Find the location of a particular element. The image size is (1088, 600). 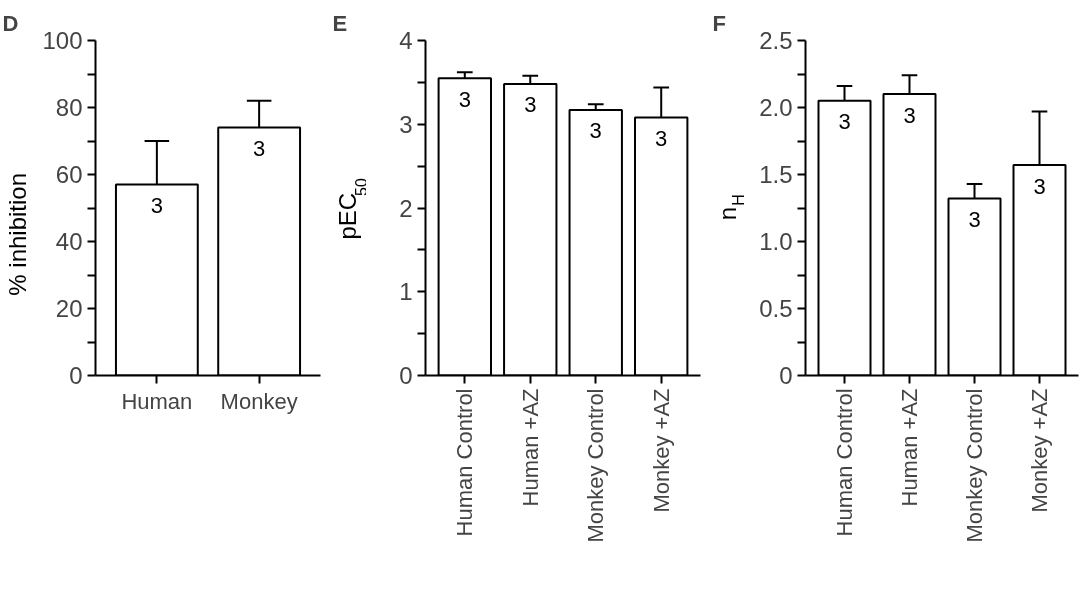

y-tick-label: 3 is located at coordinates (406, 124).